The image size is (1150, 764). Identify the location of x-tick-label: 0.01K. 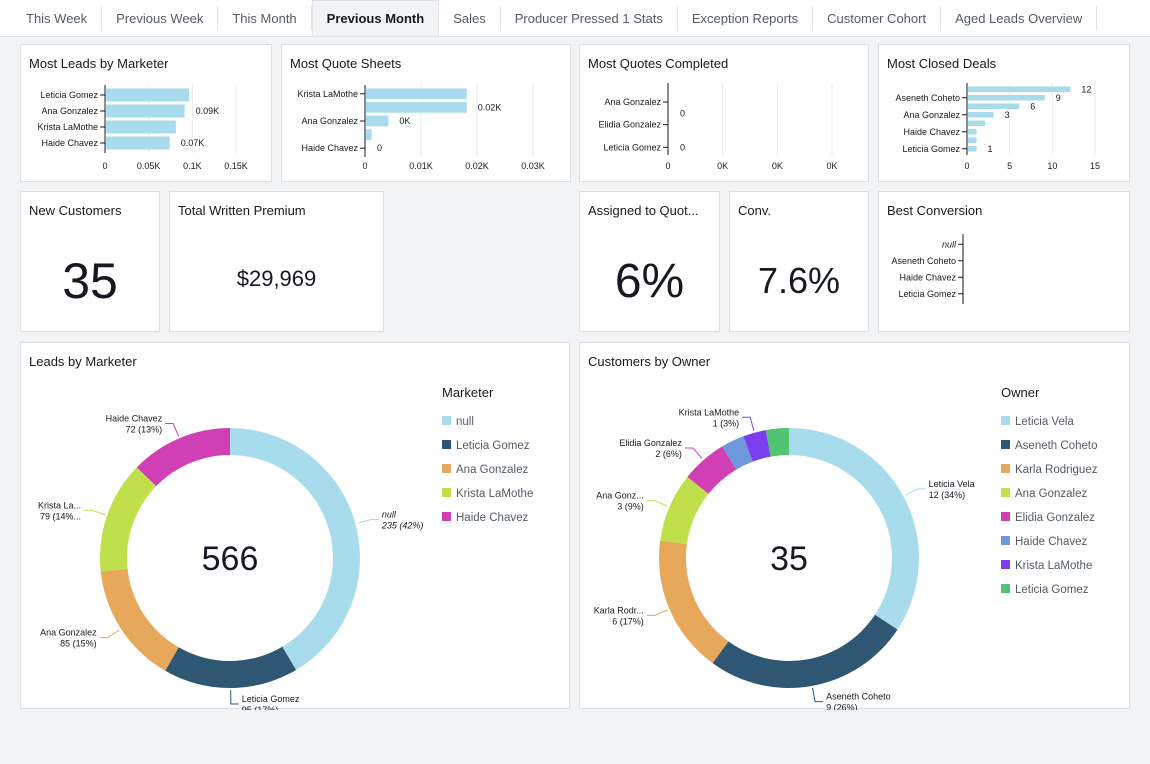
(421, 166).